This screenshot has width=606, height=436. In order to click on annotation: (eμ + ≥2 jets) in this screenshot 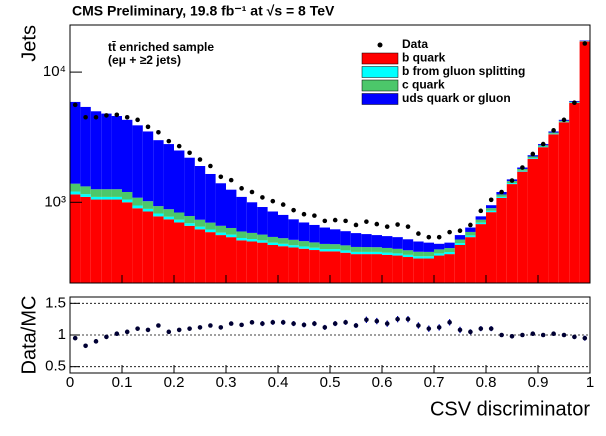, I will do `click(144, 60)`.